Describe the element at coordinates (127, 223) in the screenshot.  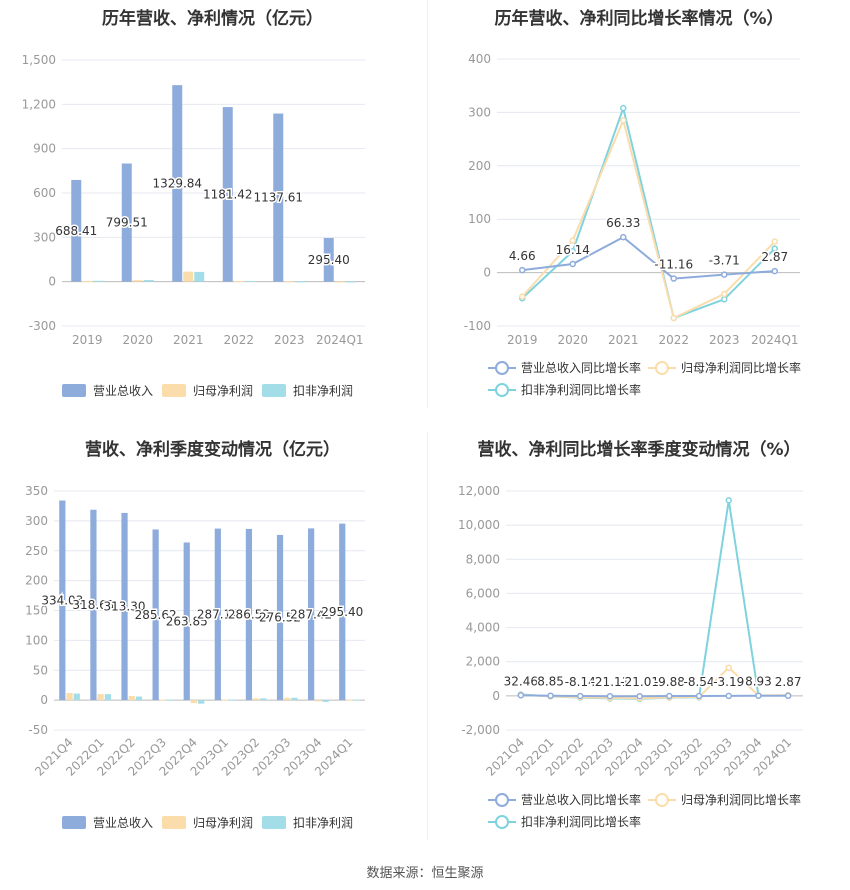
I see `bar-value-label: 799.51` at that location.